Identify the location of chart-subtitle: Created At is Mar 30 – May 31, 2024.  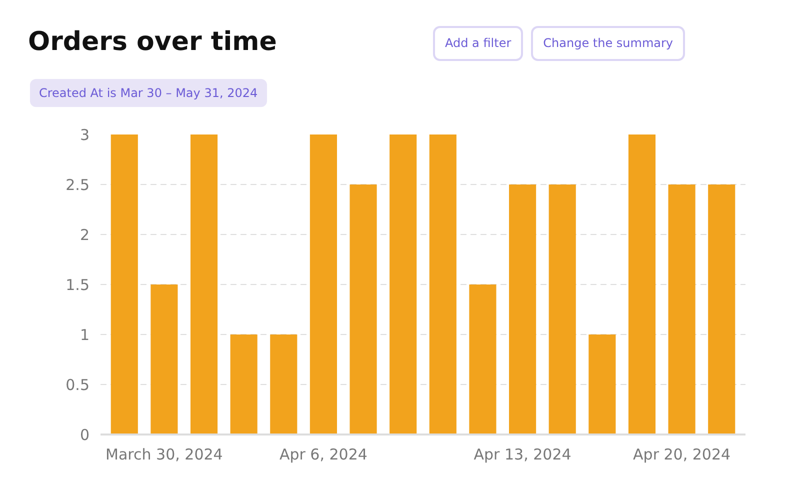
(148, 93).